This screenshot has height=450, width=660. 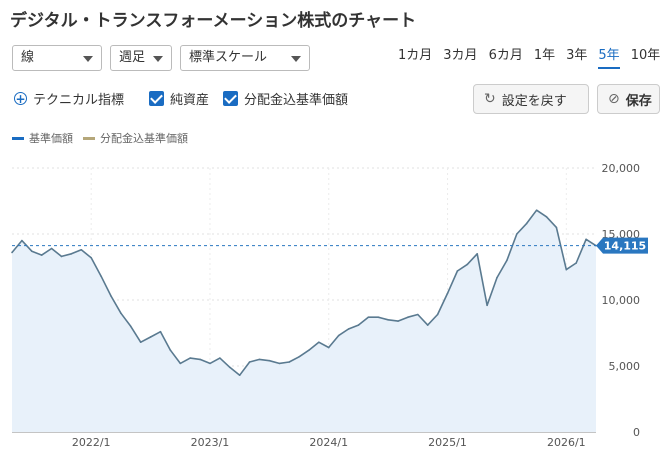 I want to click on current-value-label: 14,115, so click(x=625, y=246).